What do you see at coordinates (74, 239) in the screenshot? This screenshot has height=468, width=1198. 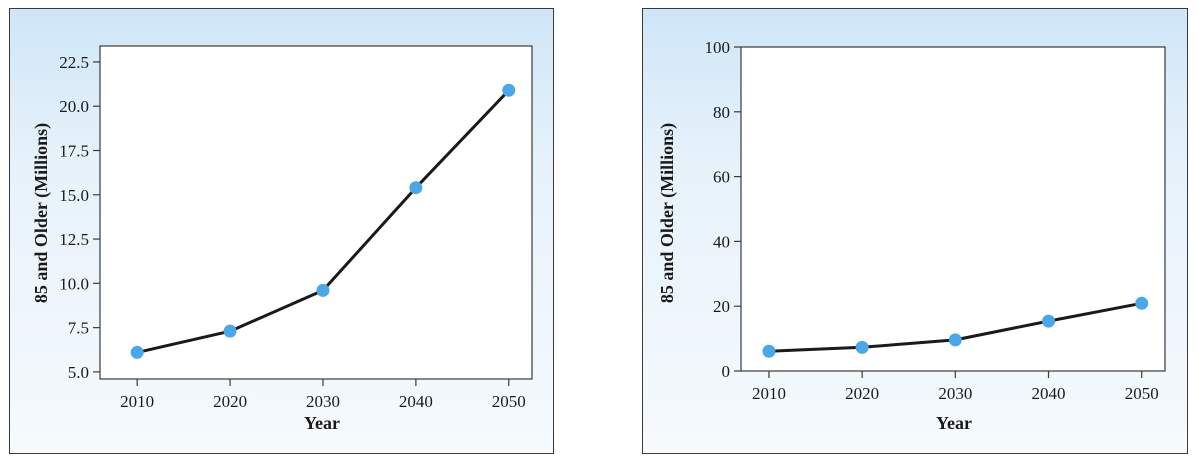 I see `y-tick-label: 12.5` at bounding box center [74, 239].